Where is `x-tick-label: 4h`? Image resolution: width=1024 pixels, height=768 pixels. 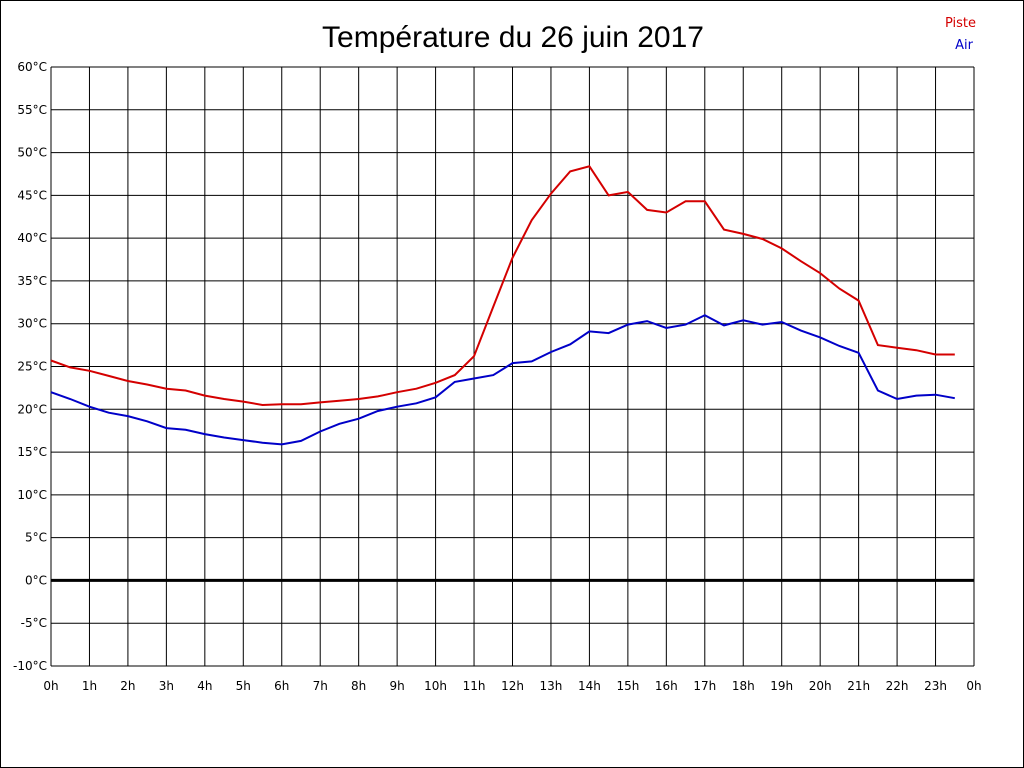 x-tick-label: 4h is located at coordinates (204, 686).